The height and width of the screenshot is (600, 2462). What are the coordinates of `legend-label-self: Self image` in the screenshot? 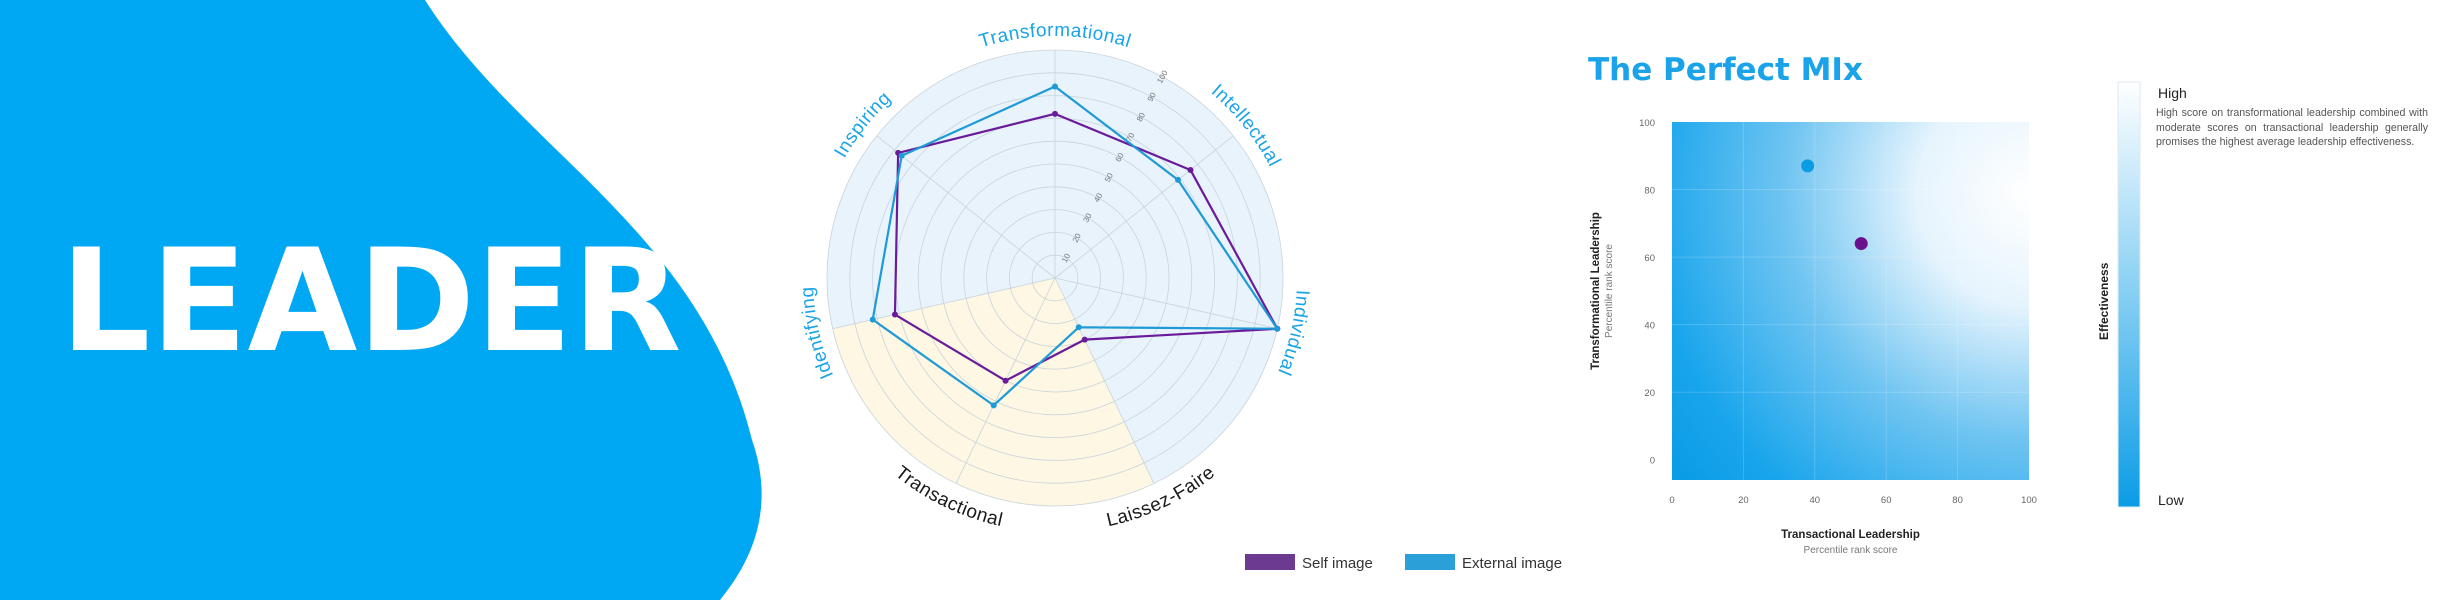 It's located at (1337, 563).